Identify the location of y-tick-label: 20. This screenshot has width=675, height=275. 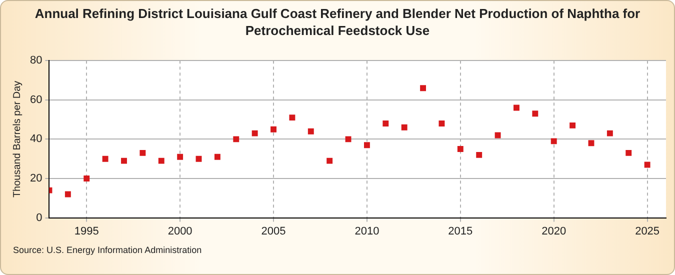
(36, 178).